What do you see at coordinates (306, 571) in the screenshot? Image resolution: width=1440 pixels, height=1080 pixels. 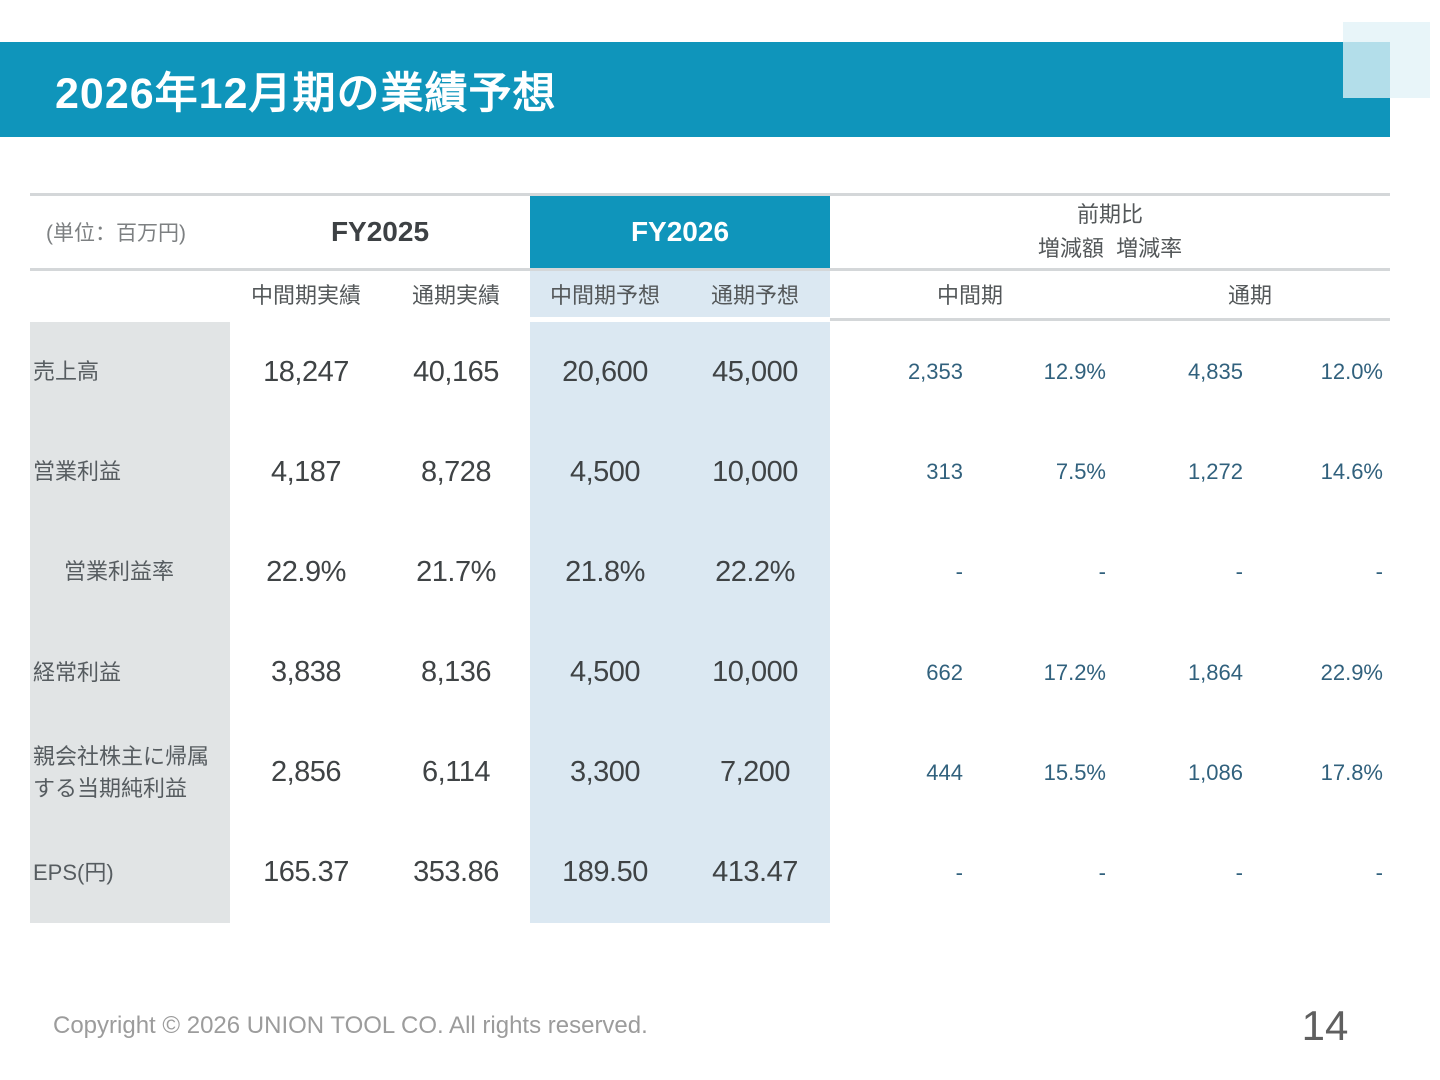 I see `cell-fy2025-h1: 22.9%` at bounding box center [306, 571].